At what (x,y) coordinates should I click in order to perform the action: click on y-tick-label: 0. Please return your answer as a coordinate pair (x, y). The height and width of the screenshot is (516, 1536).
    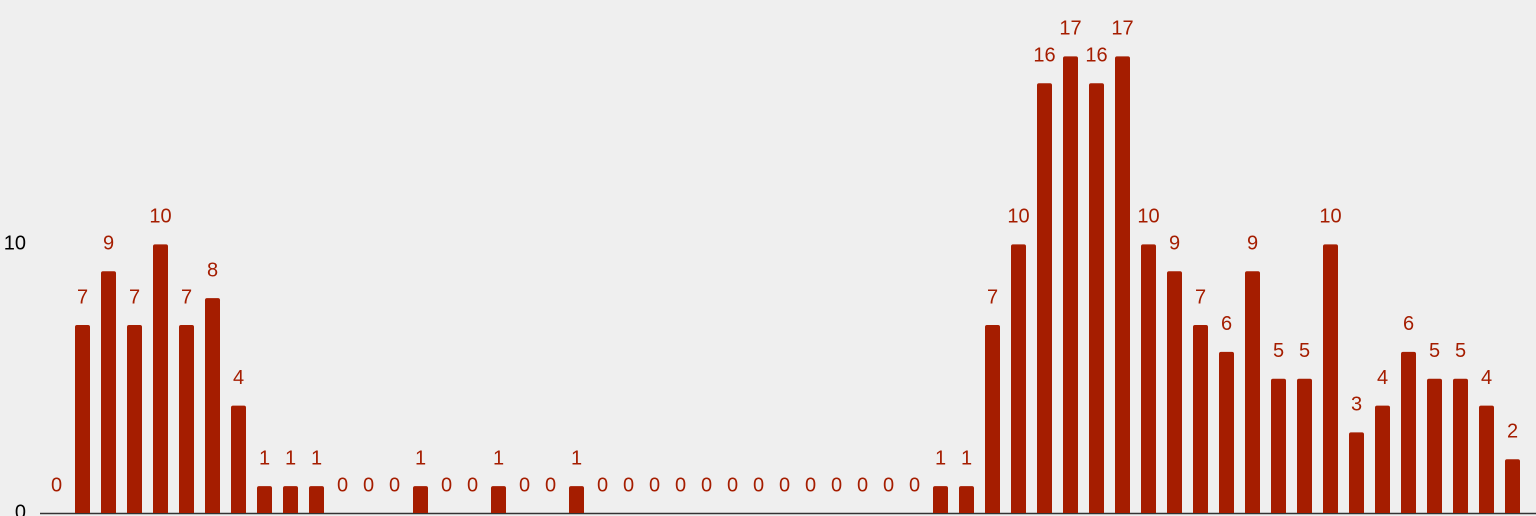
    Looking at the image, I should click on (20, 508).